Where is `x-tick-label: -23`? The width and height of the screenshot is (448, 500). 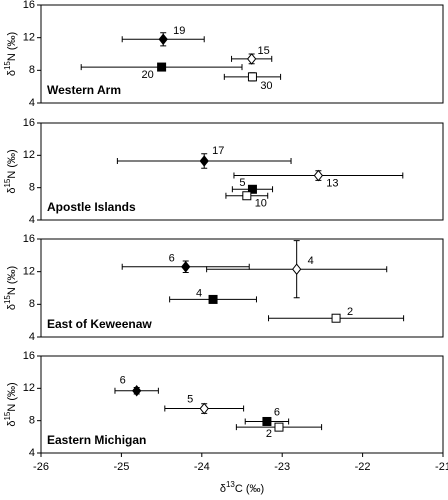
x-tick-label: -23 is located at coordinates (282, 467).